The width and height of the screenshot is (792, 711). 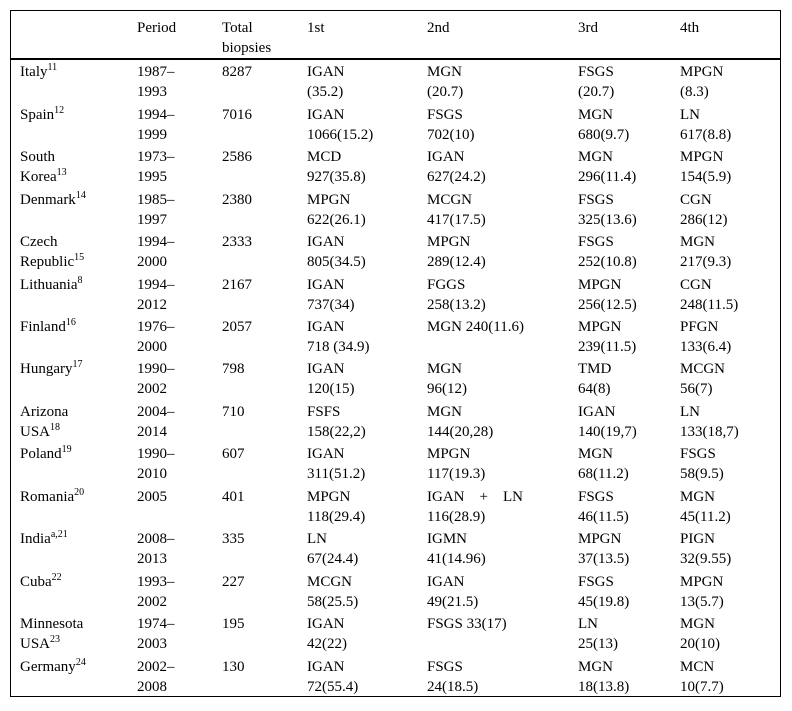 What do you see at coordinates (709, 431) in the screenshot?
I see `disease-count: 133(18,7)` at bounding box center [709, 431].